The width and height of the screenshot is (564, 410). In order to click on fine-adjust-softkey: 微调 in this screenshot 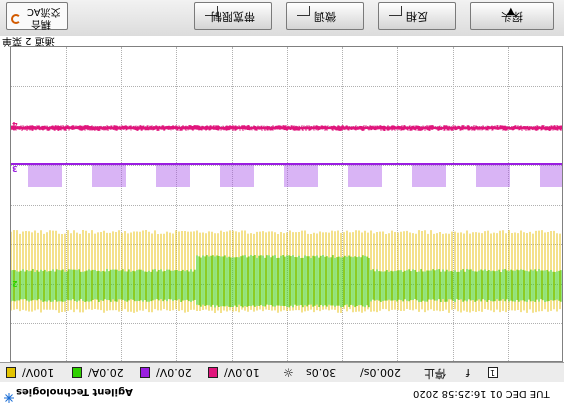, I will do `click(325, 16)`.